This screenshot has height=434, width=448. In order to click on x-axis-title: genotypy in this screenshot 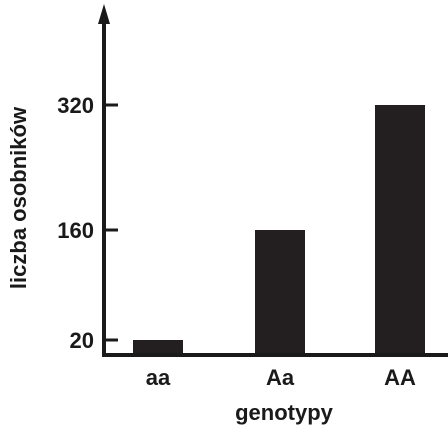, I will do `click(284, 412)`.